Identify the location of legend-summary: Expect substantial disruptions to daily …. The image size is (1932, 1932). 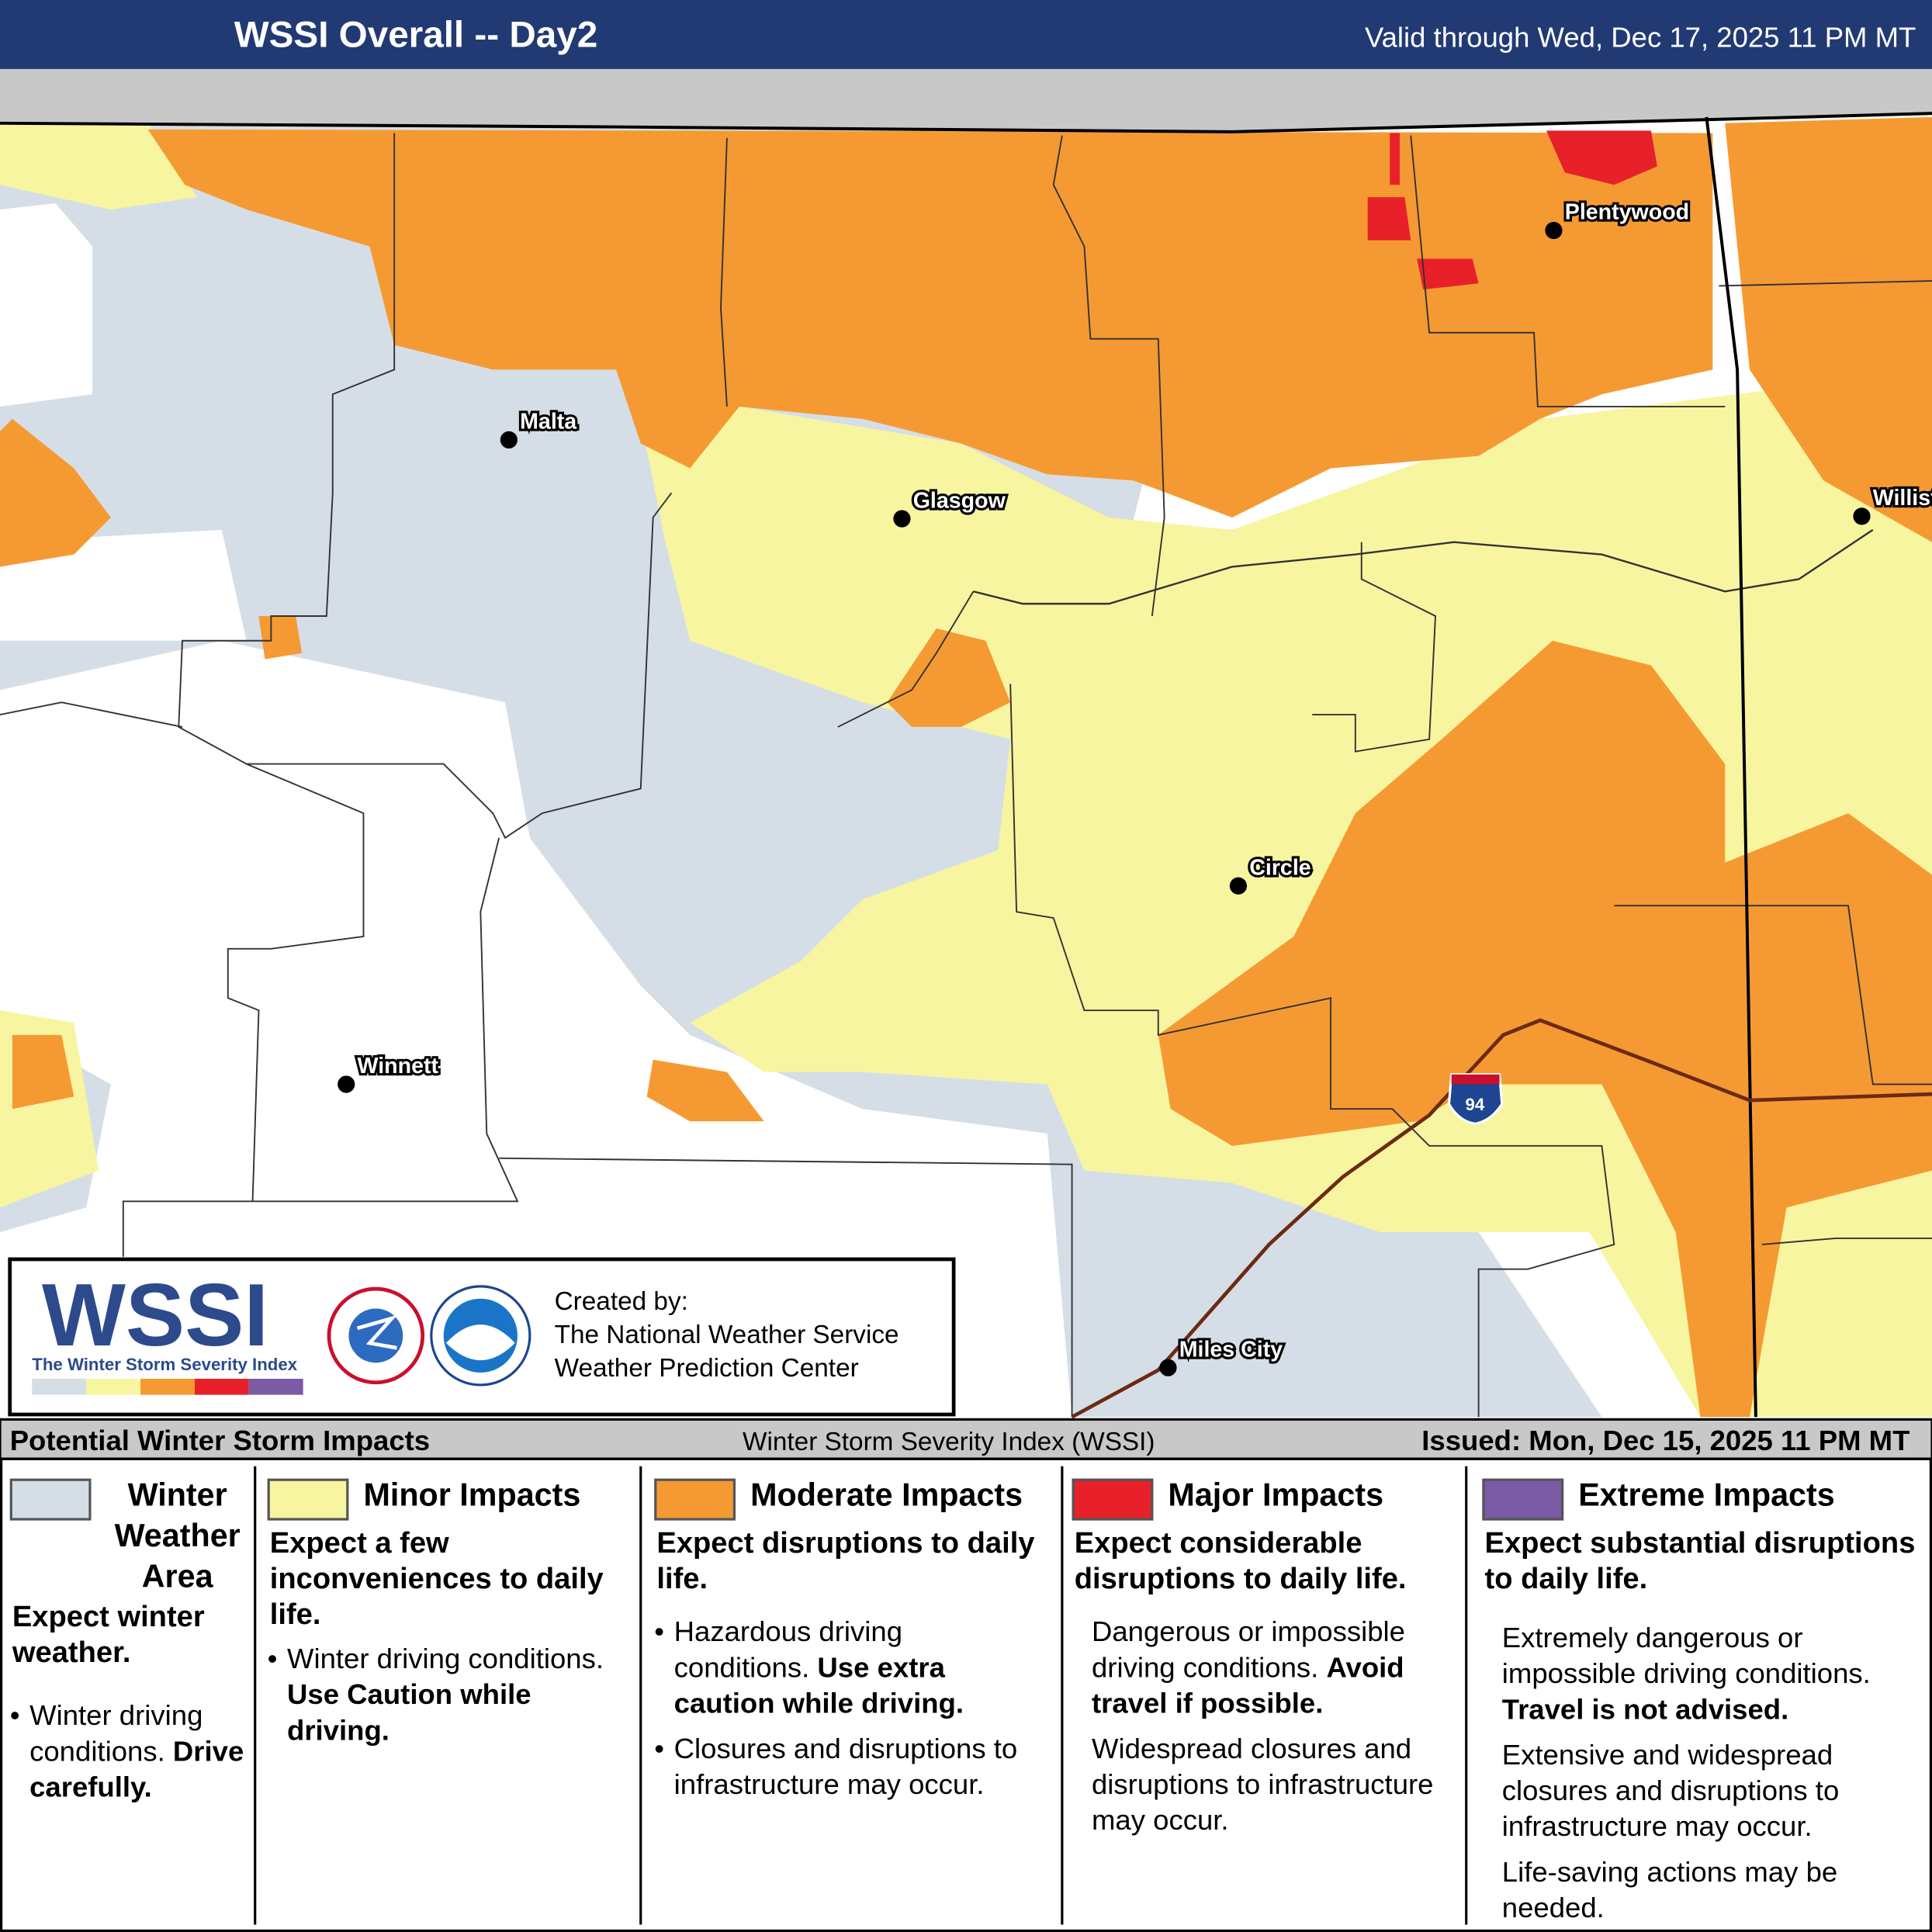
(1700, 1561).